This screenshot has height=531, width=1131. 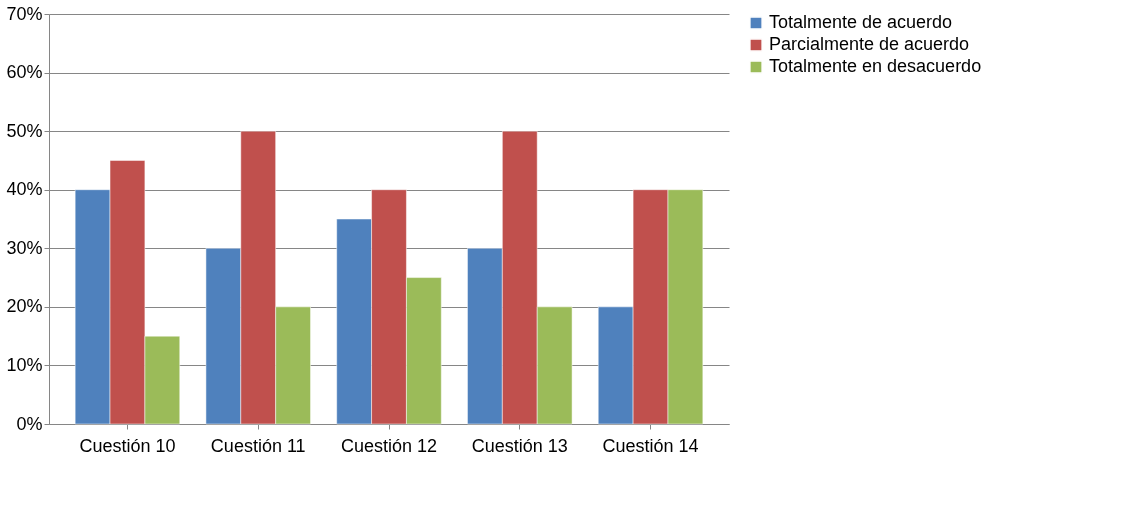 I want to click on x-tick-label: Cuestión 12, so click(x=389, y=445).